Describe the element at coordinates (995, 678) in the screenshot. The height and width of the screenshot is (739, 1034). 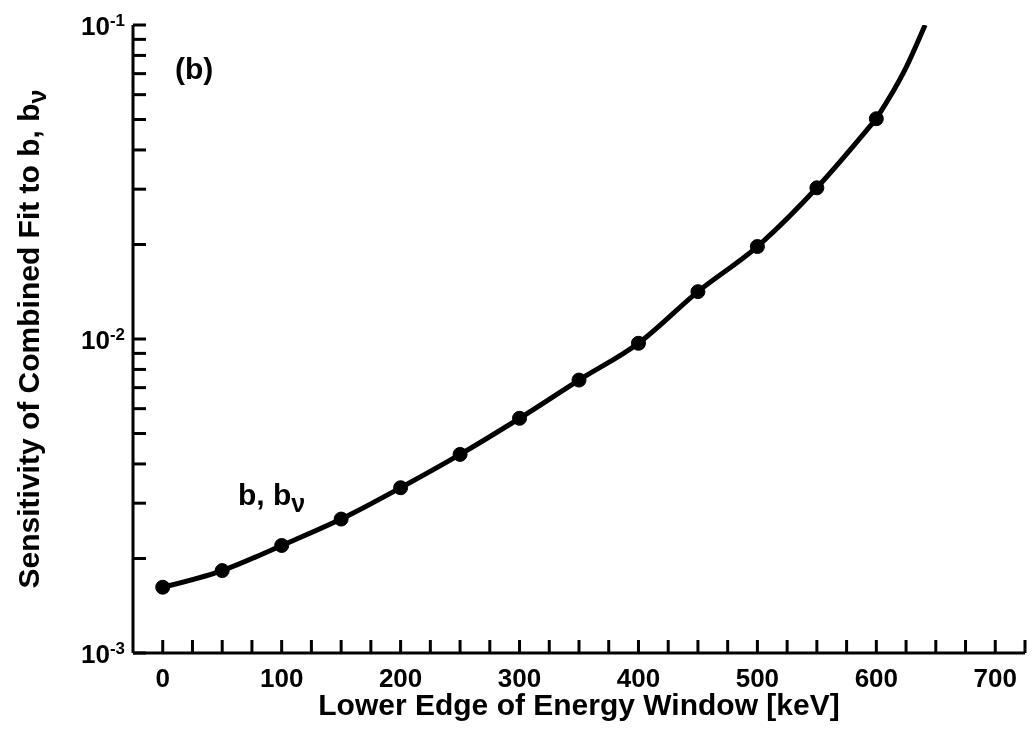
I see `x-tick-label: 700` at that location.